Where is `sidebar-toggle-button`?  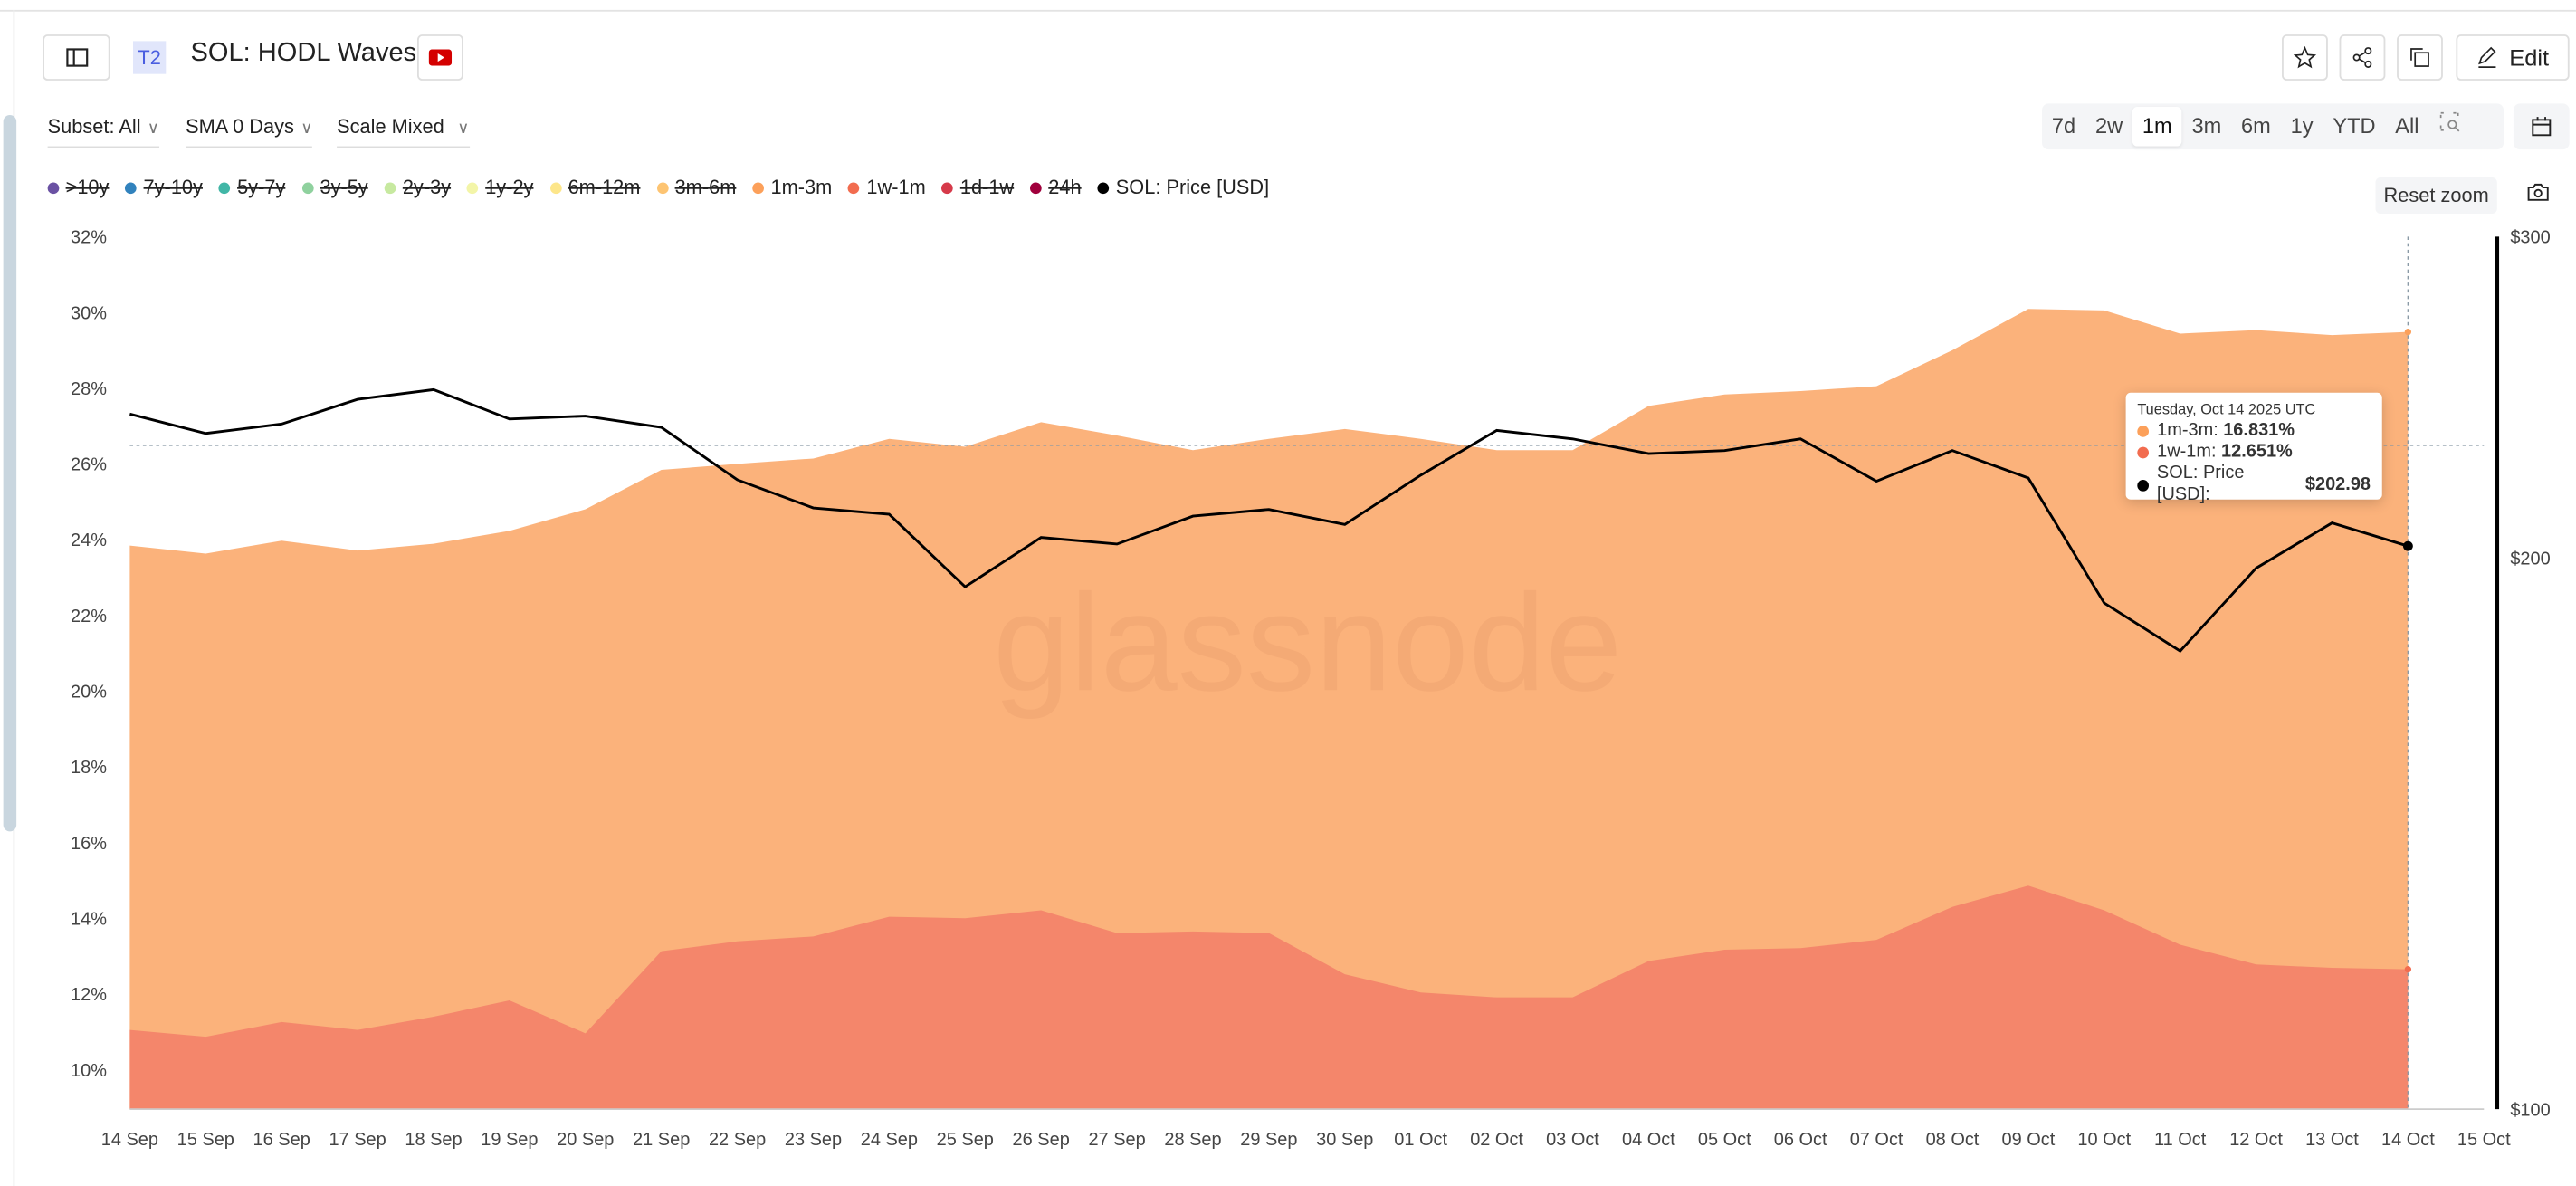
sidebar-toggle-button is located at coordinates (76, 57).